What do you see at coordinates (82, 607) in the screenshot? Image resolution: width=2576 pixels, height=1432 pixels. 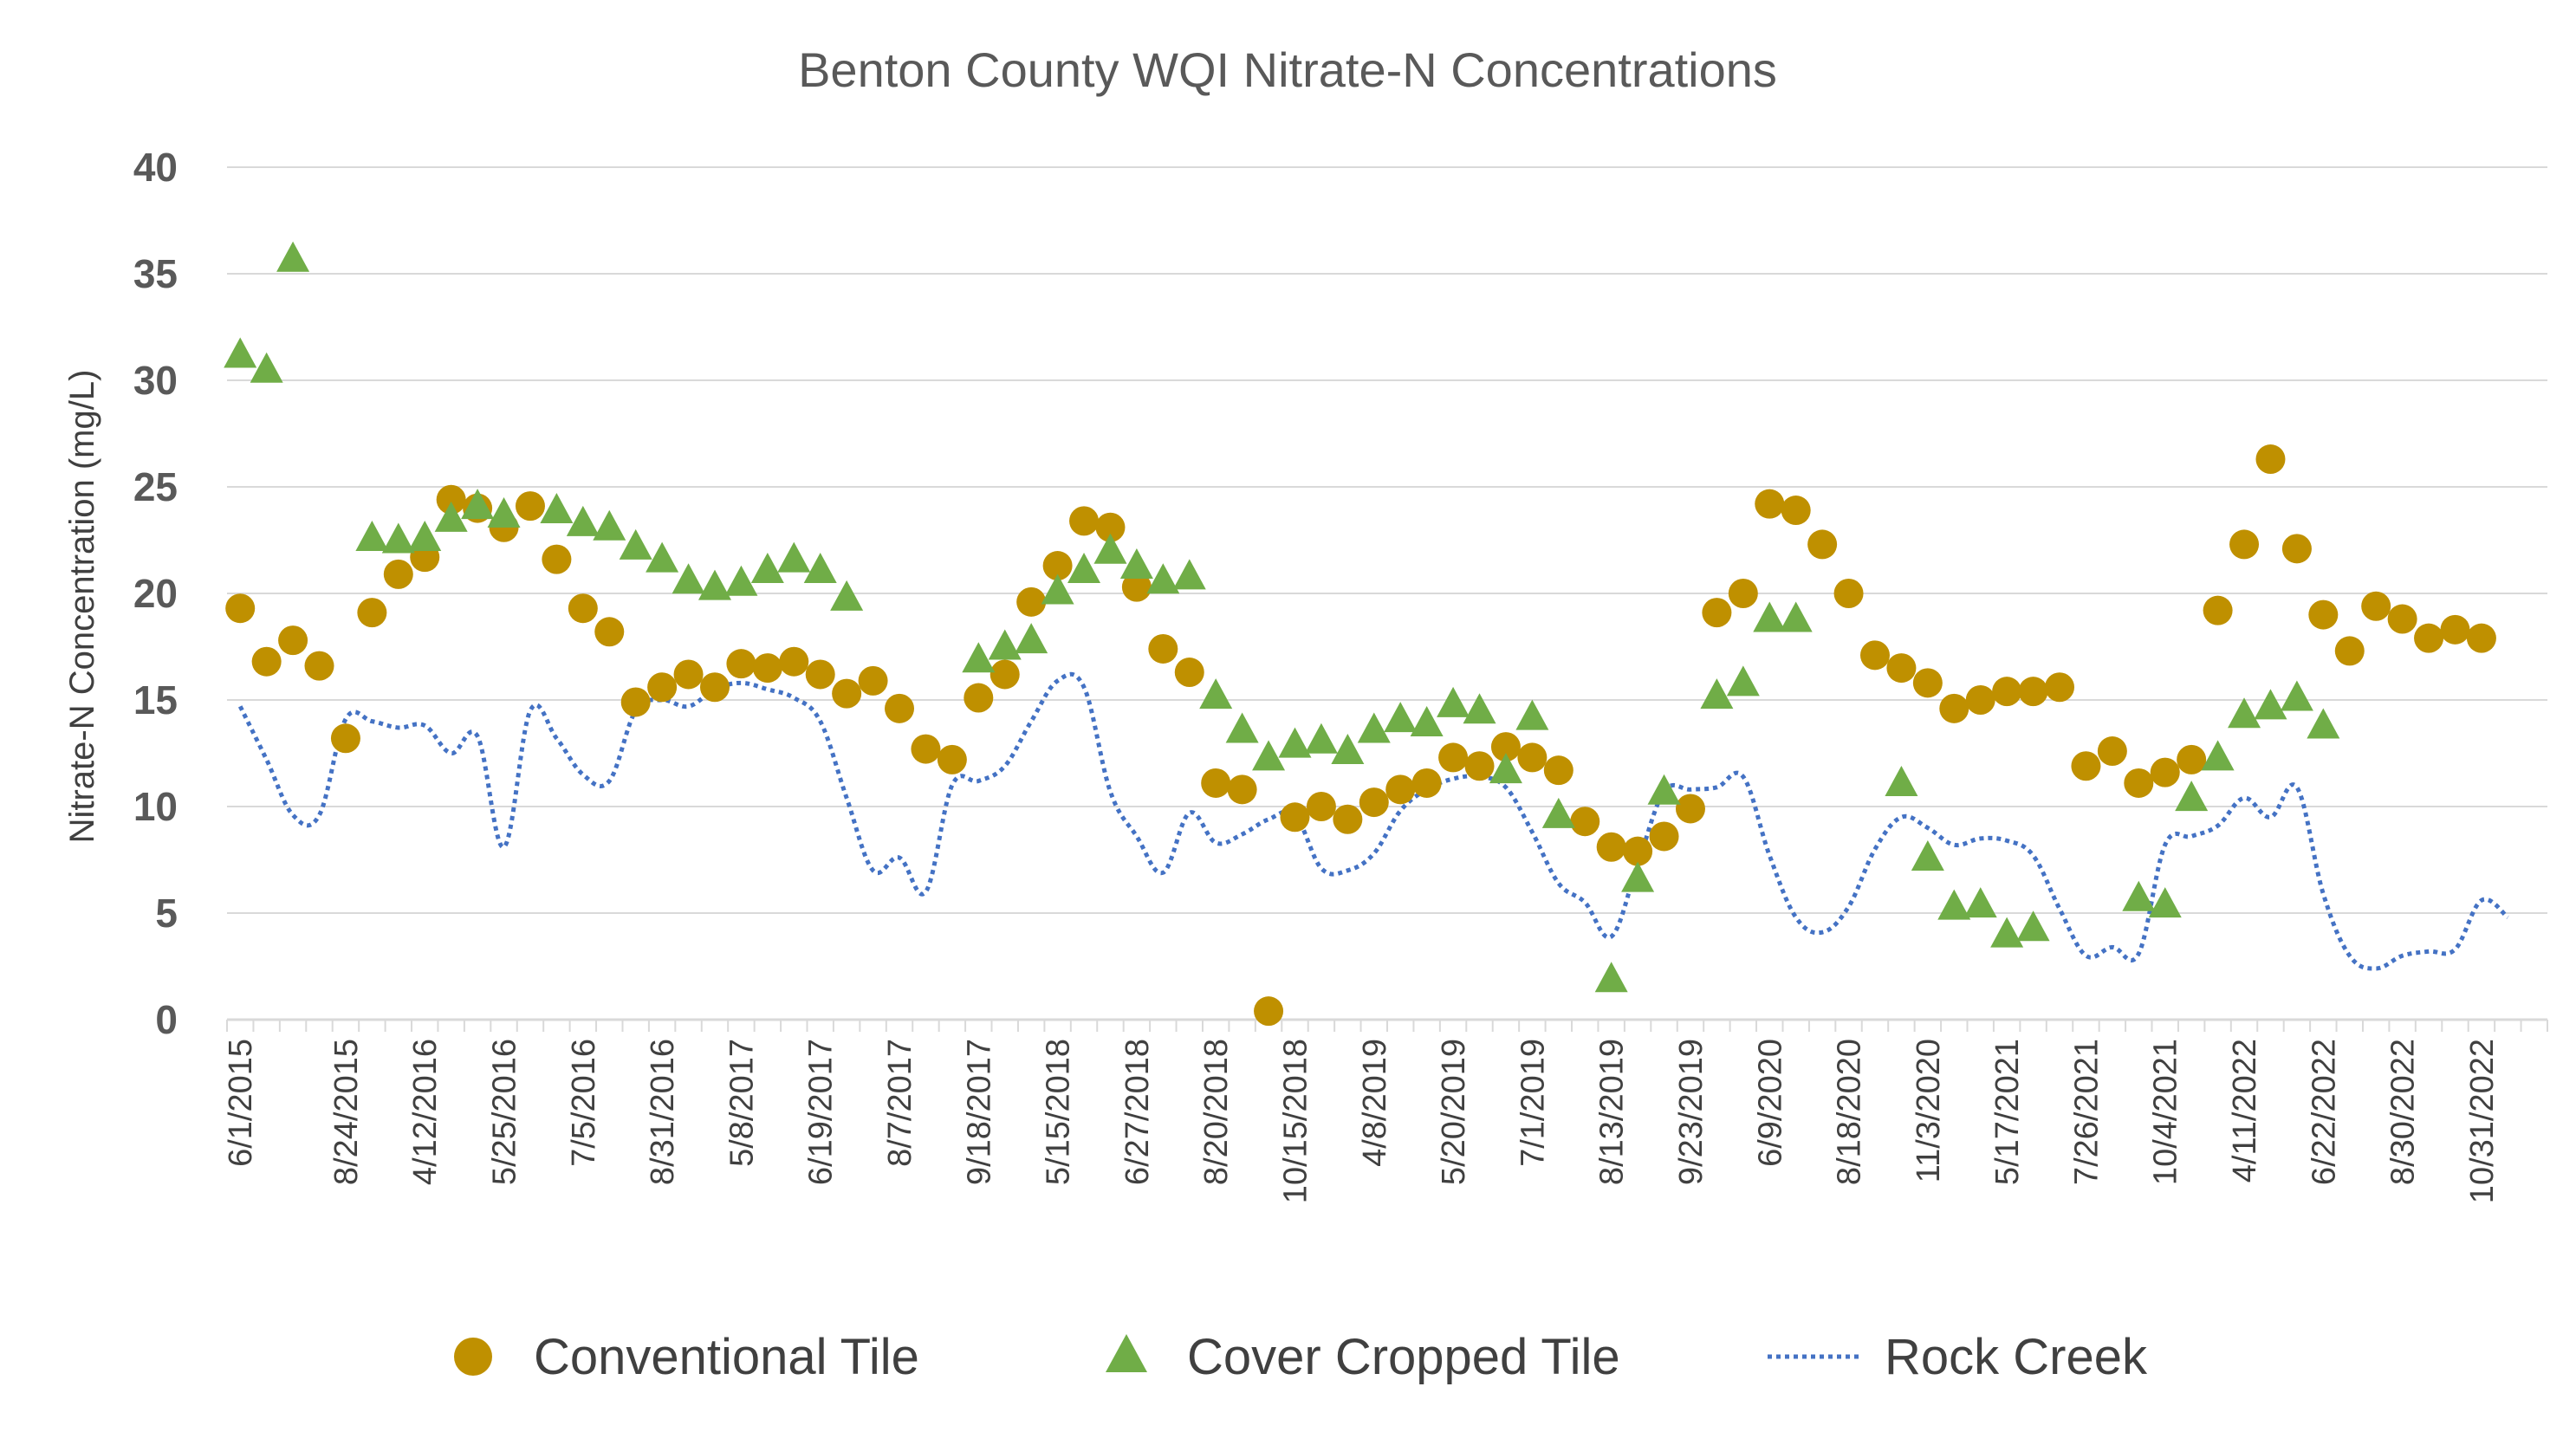 I see `y-axis-label: Nitrate-N Concentration (mg/L)` at bounding box center [82, 607].